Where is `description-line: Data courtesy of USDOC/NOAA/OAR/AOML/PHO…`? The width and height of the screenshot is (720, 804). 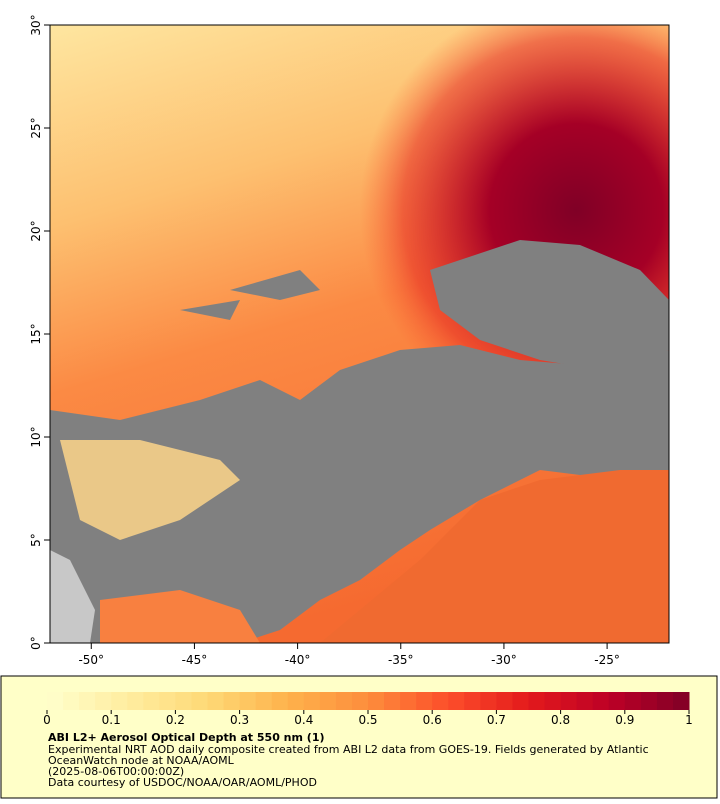 description-line: Data courtesy of USDOC/NOAA/OAR/AOML/PHO… is located at coordinates (182, 782).